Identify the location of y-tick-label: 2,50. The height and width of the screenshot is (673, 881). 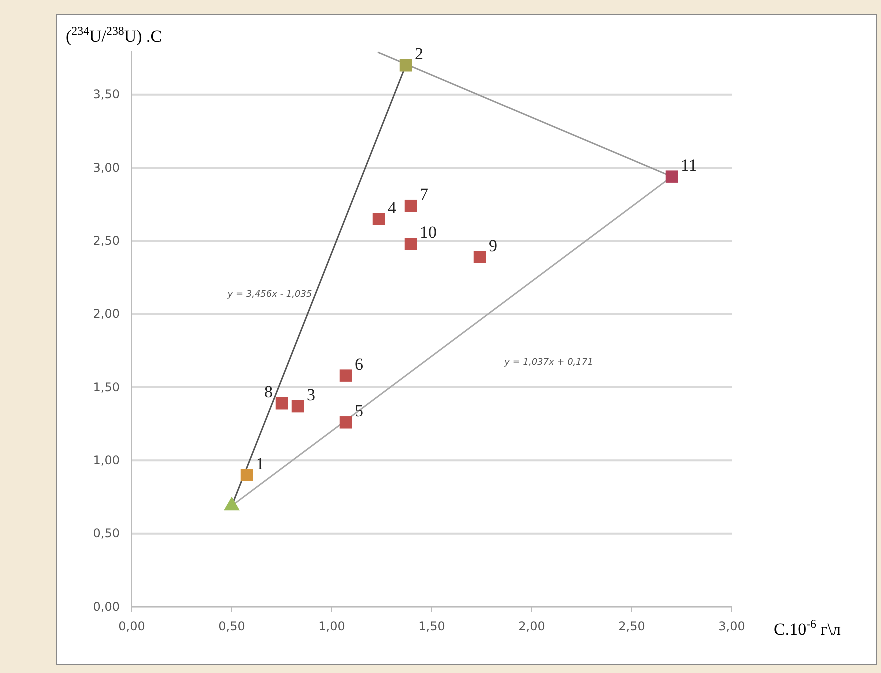
(106, 241).